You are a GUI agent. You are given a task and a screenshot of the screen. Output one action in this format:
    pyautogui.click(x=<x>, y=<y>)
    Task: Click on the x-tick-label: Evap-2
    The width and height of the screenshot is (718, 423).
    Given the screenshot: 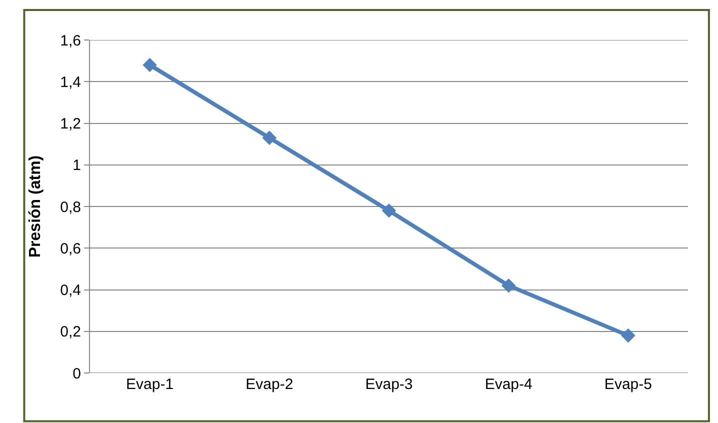 What is the action you would take?
    pyautogui.click(x=270, y=384)
    